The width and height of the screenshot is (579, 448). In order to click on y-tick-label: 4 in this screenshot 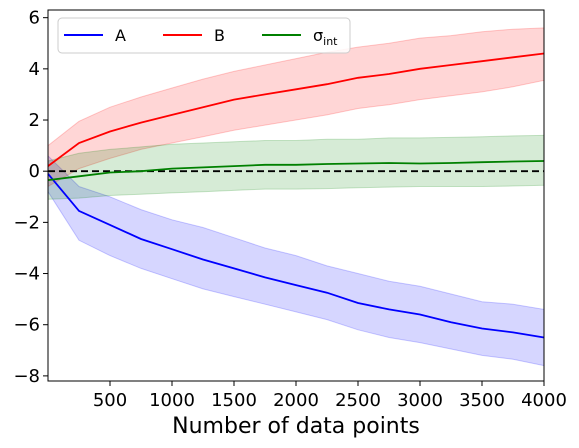, I will do `click(34, 69)`.